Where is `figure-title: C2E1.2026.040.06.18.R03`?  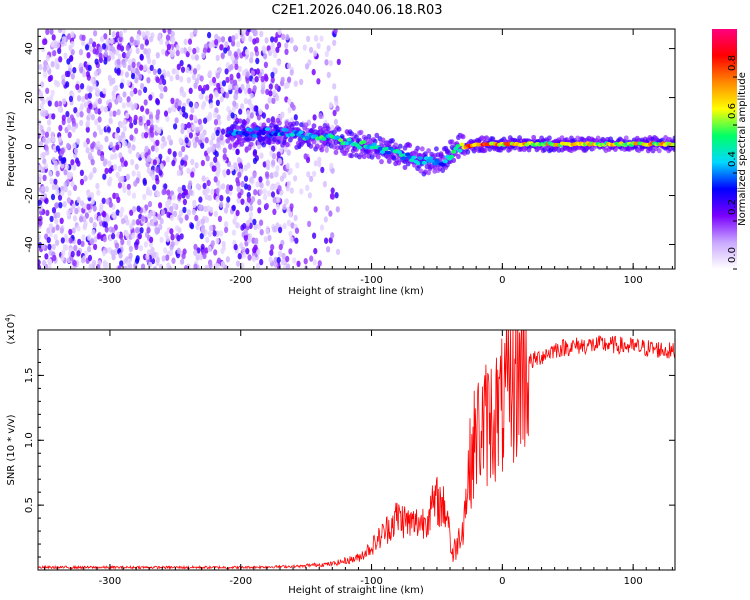 figure-title: C2E1.2026.040.06.18.R03 is located at coordinates (356, 10).